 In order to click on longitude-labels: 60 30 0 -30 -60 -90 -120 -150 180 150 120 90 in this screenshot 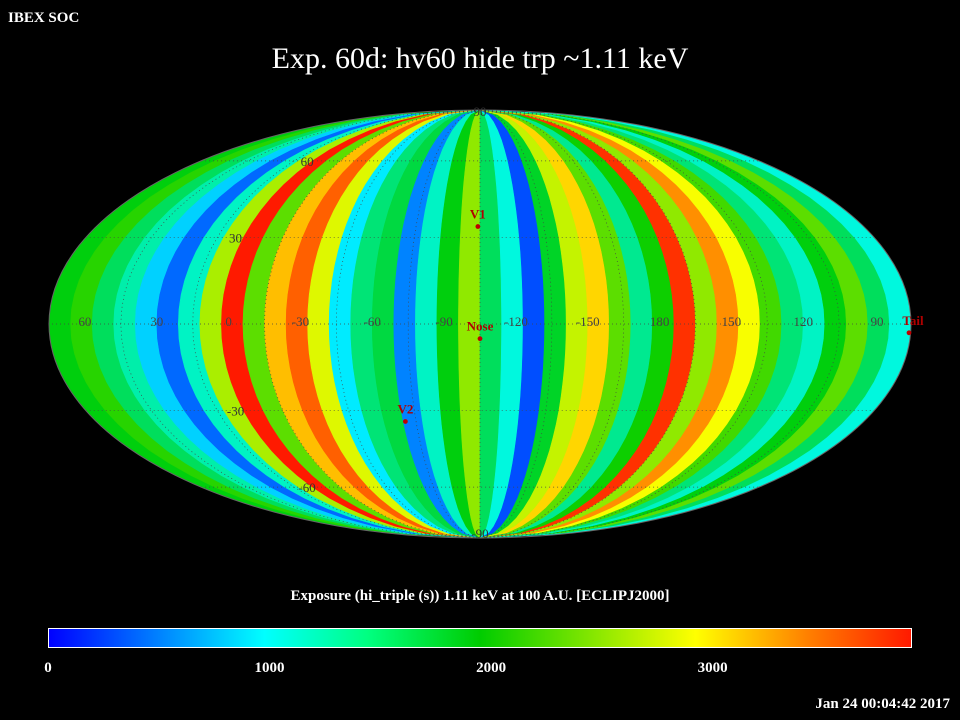, I will do `click(480, 321)`.